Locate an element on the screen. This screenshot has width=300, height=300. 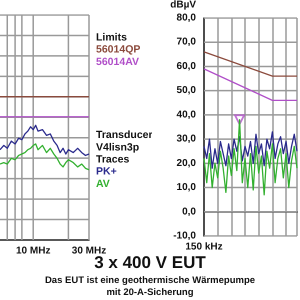
y-tick-label: -10,0 is located at coordinates (184, 236).